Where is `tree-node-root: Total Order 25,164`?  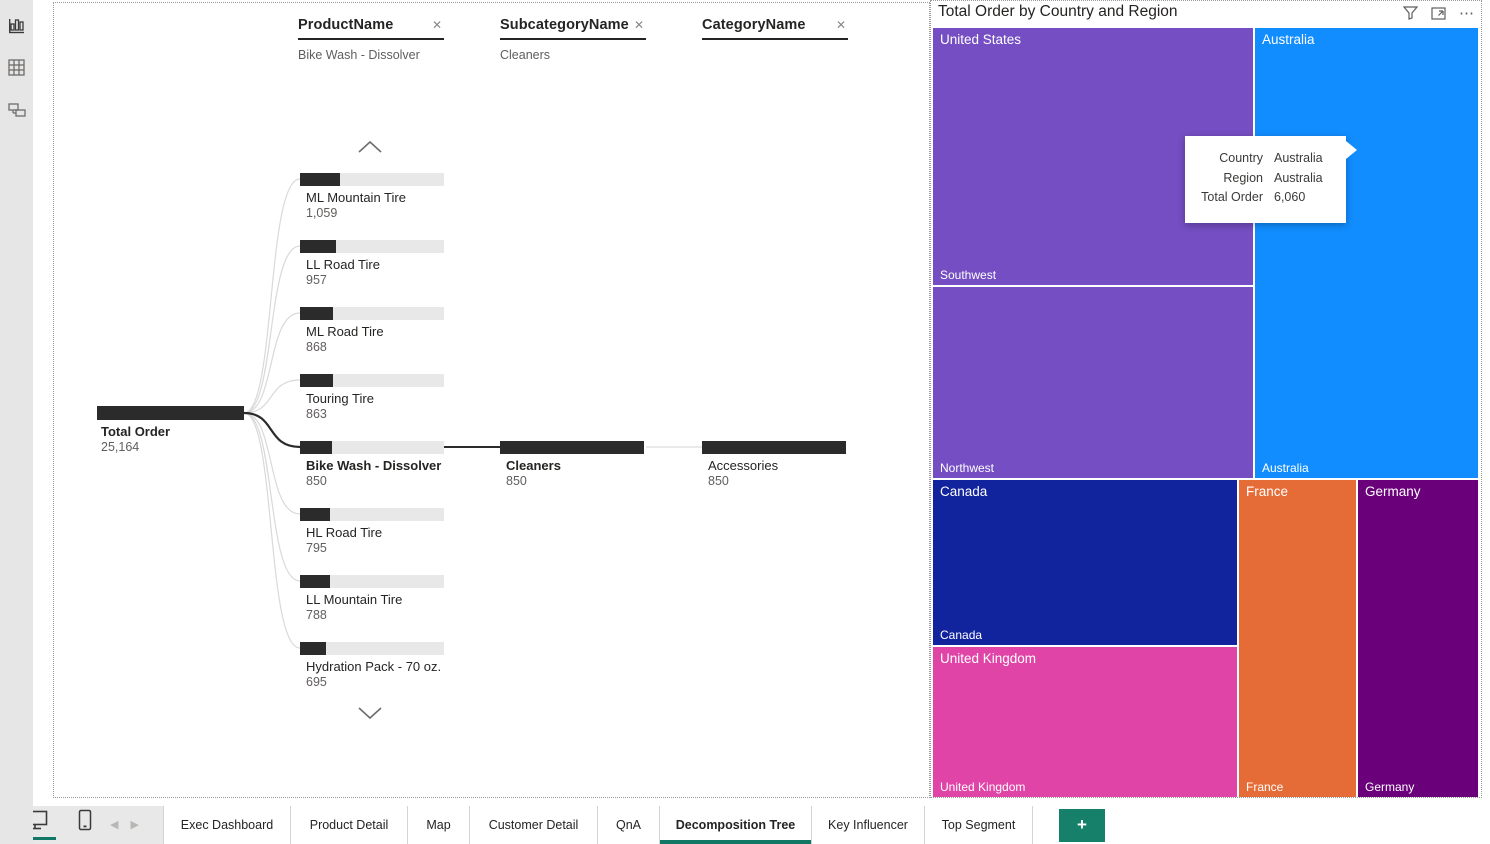
tree-node-root: Total Order 25,164 is located at coordinates (170, 430).